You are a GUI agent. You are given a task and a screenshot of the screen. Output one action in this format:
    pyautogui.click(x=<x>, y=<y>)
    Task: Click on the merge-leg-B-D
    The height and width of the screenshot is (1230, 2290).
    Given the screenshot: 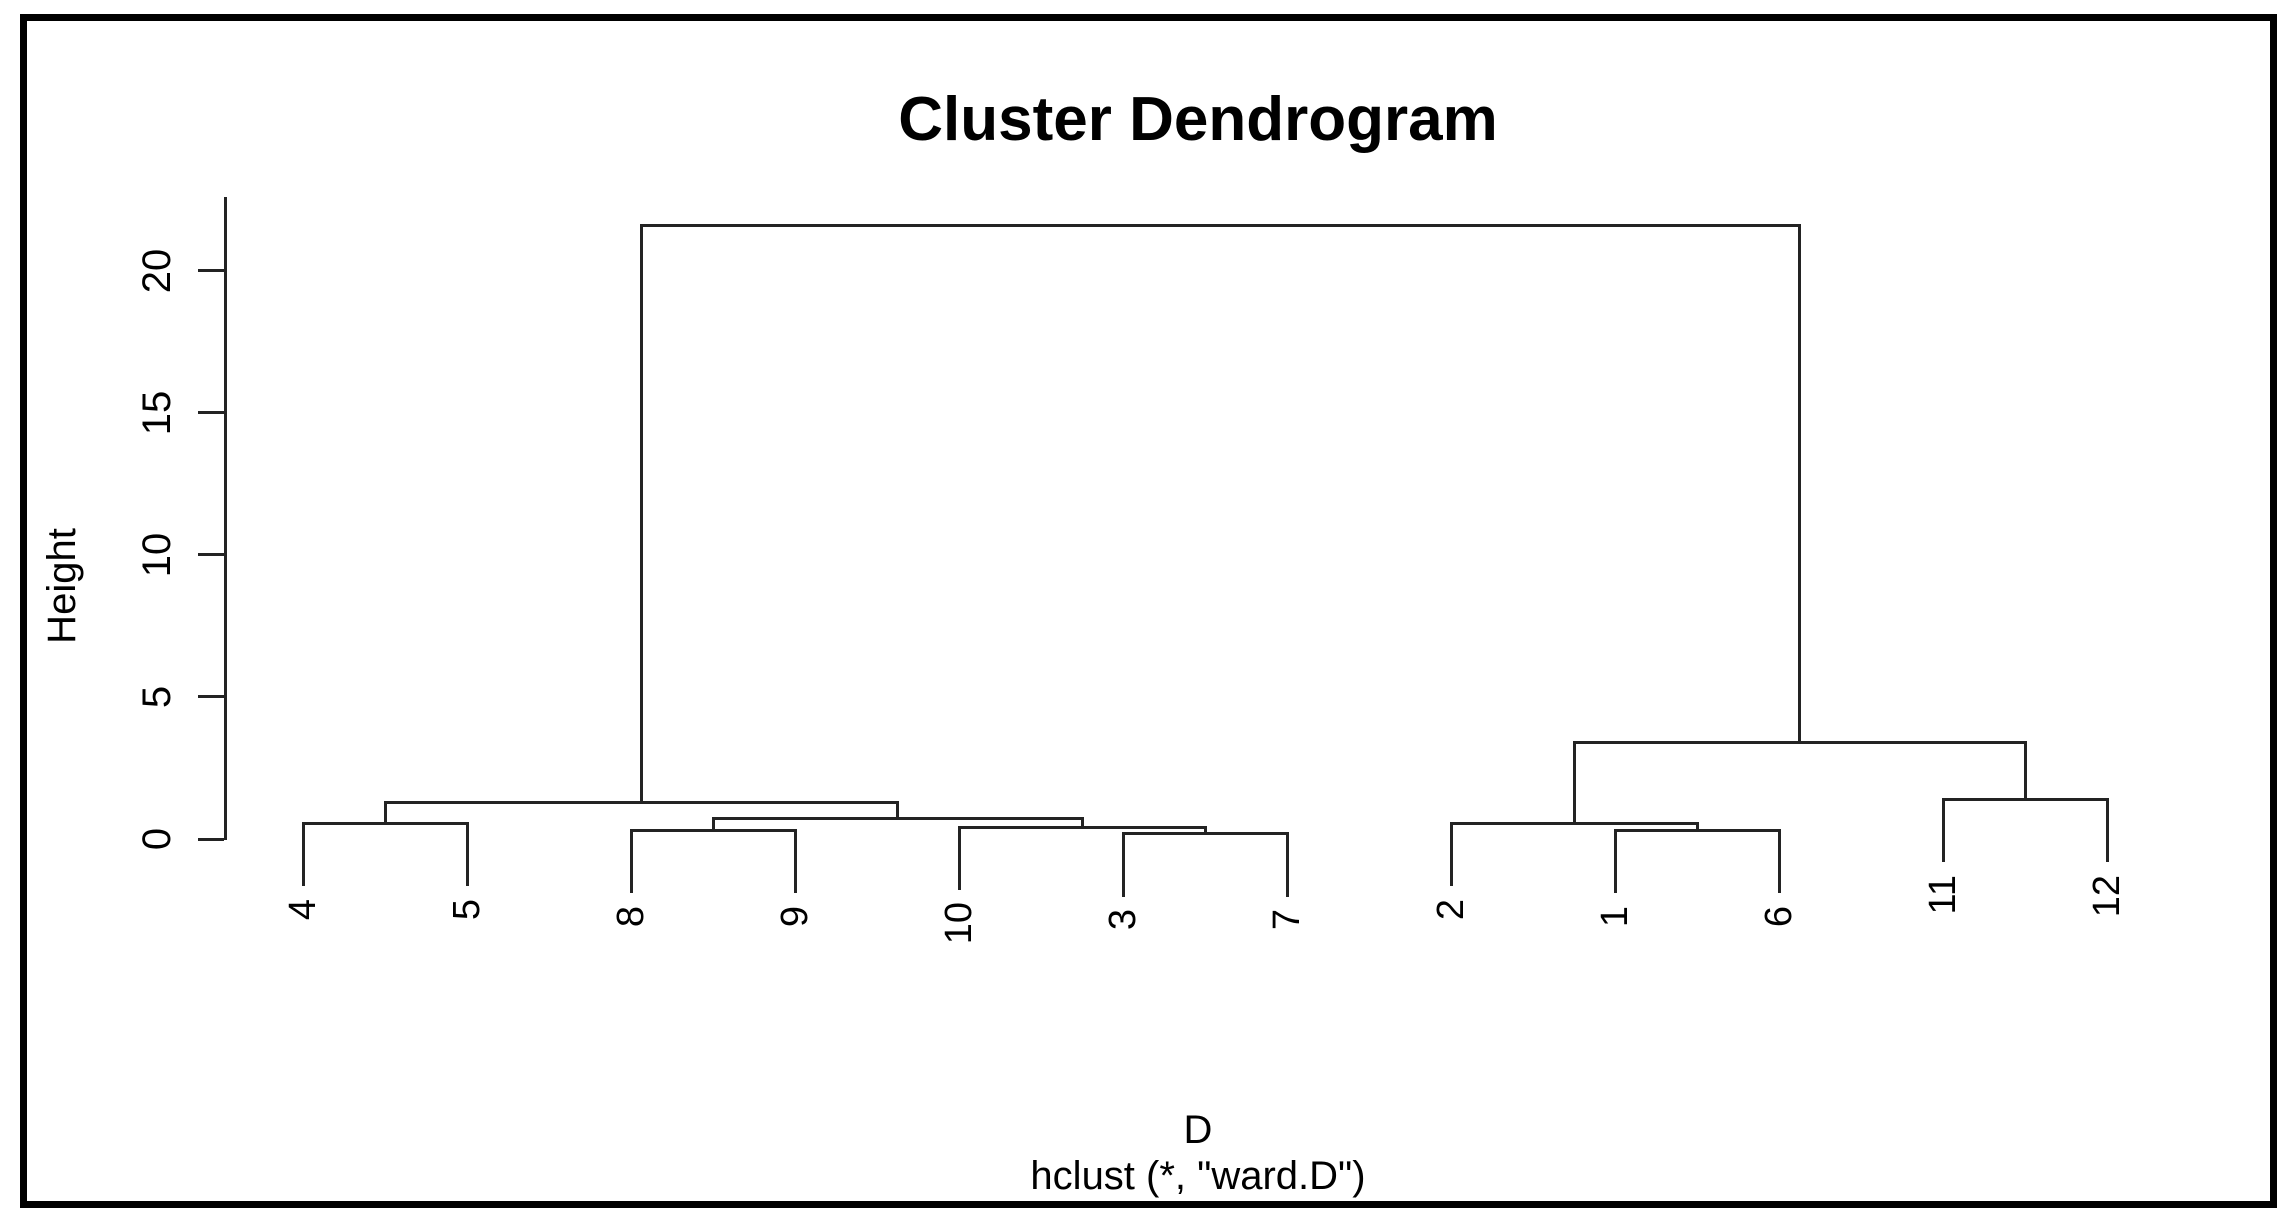 What is the action you would take?
    pyautogui.click(x=713, y=824)
    